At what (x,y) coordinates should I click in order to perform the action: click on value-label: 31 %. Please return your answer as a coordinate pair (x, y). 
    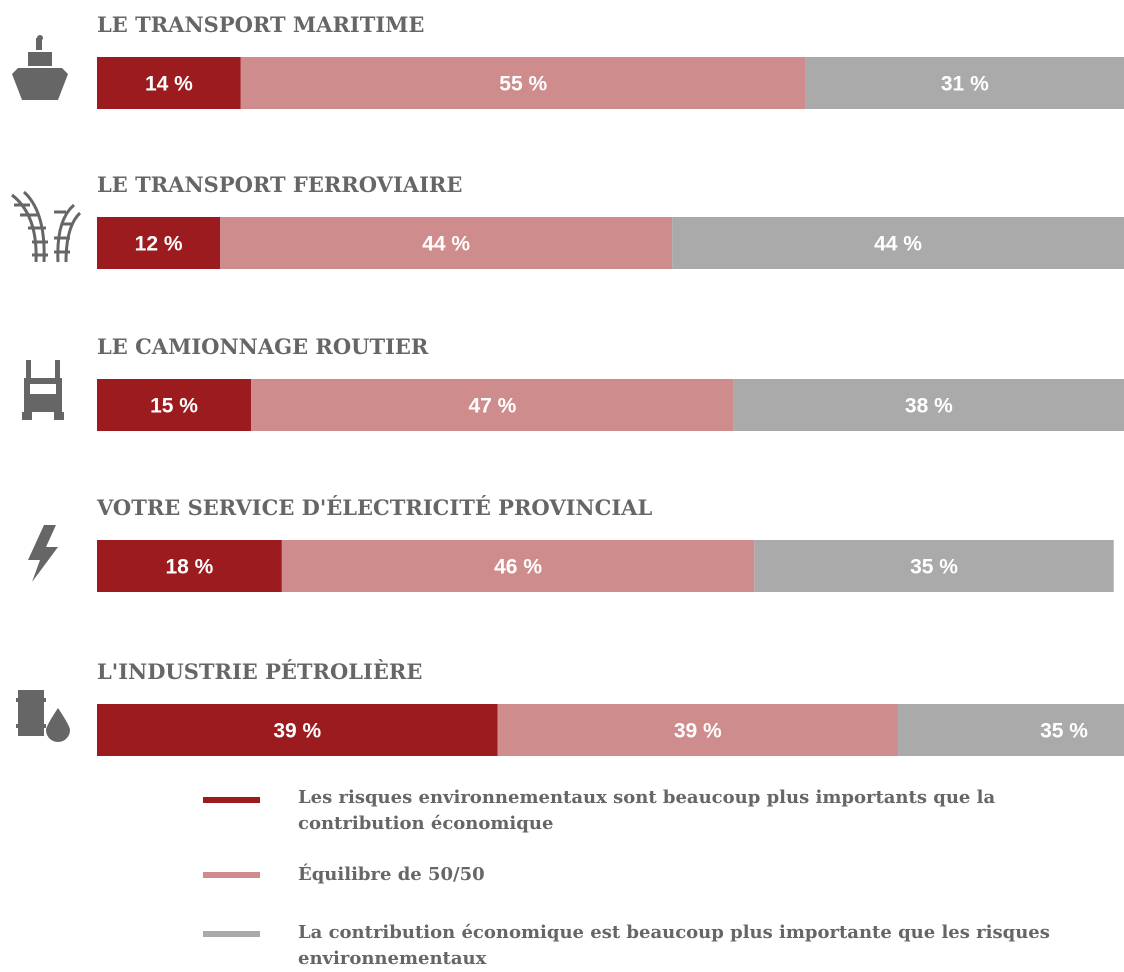
    Looking at the image, I should click on (965, 84).